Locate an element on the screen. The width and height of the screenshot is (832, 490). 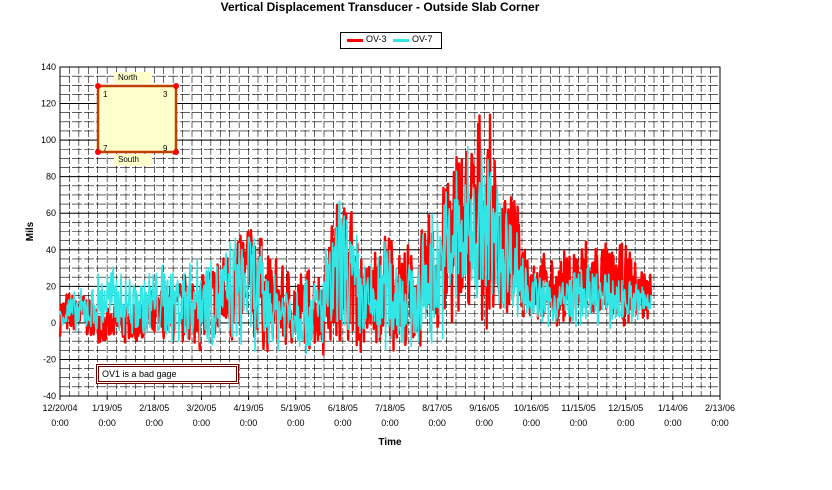
y-tick-label: -40 is located at coordinates (49, 396).